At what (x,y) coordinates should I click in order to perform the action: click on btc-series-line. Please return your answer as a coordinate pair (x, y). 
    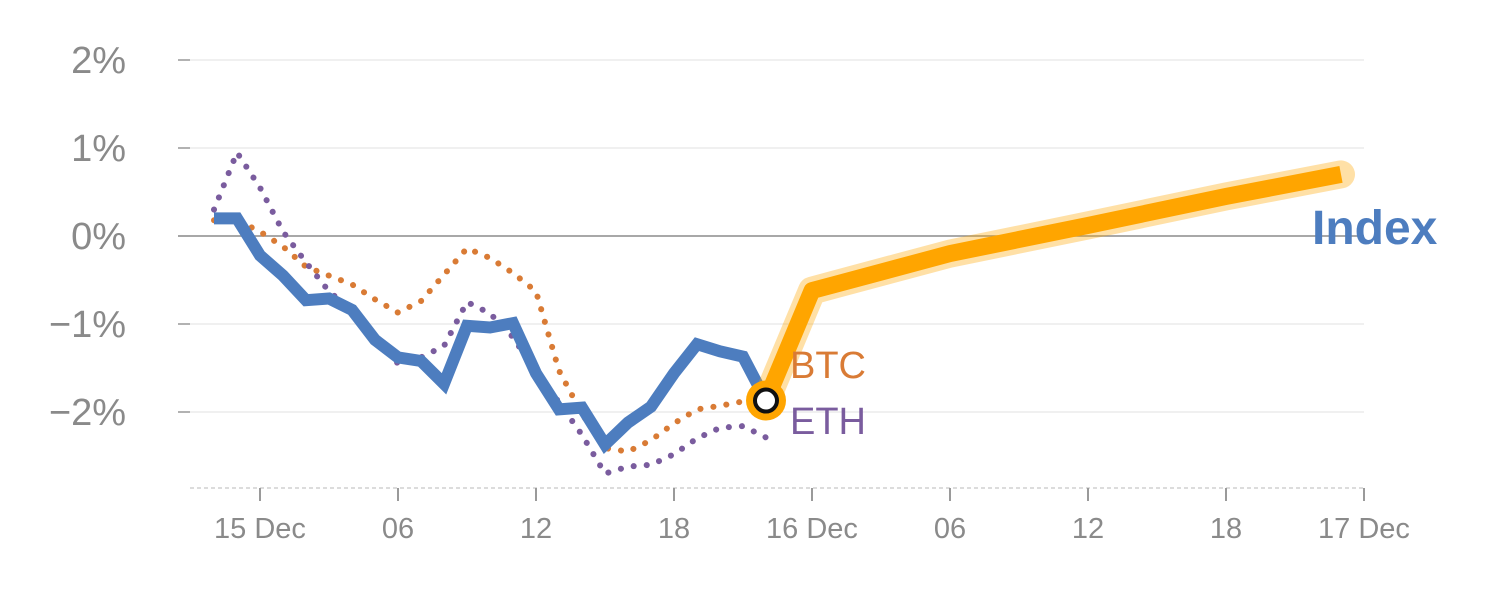
    Looking at the image, I should click on (490, 336).